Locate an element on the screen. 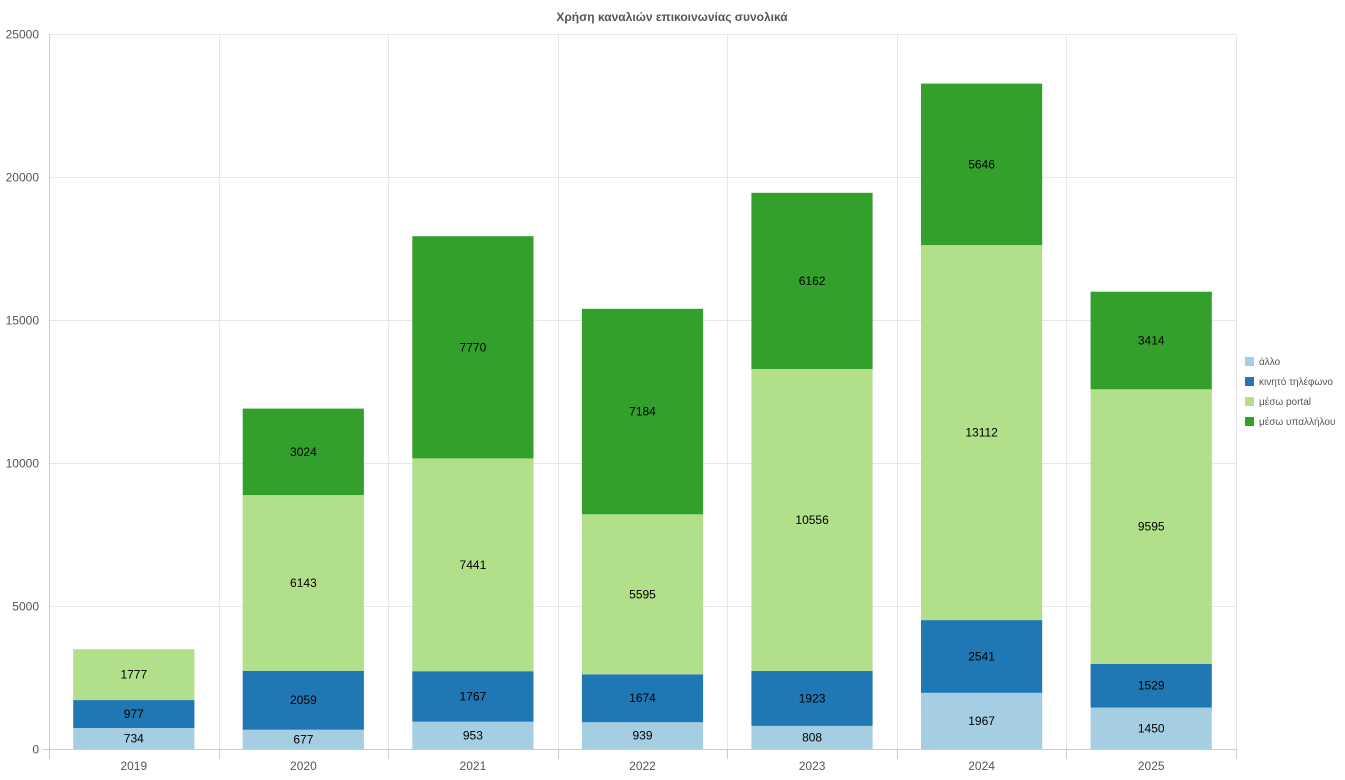 This screenshot has height=780, width=1345. data-label: 677 is located at coordinates (303, 739).